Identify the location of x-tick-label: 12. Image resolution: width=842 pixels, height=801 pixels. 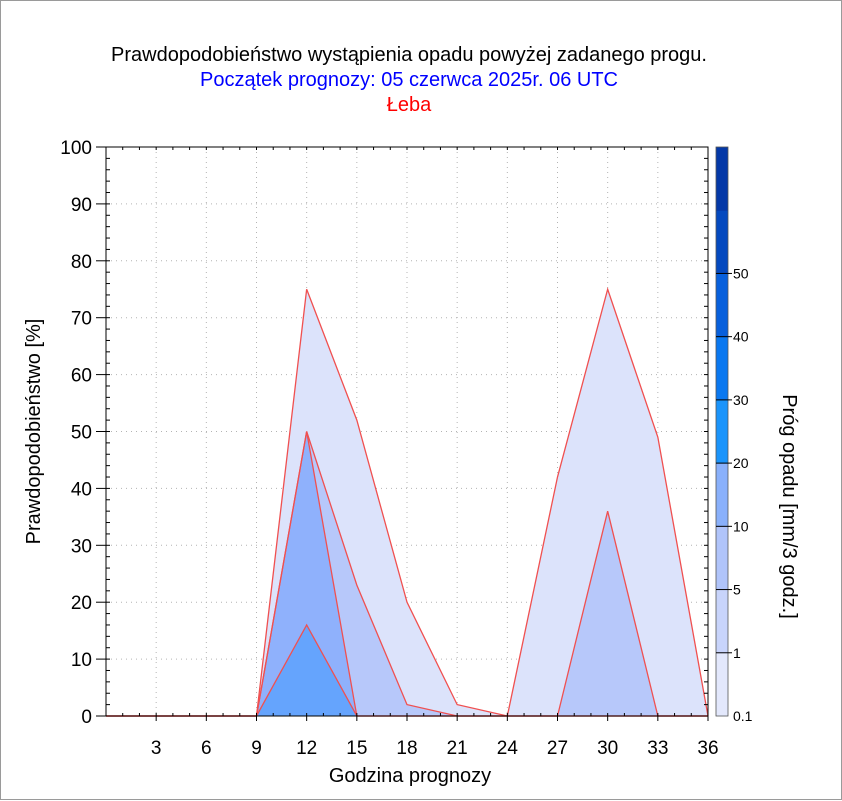
(306, 748).